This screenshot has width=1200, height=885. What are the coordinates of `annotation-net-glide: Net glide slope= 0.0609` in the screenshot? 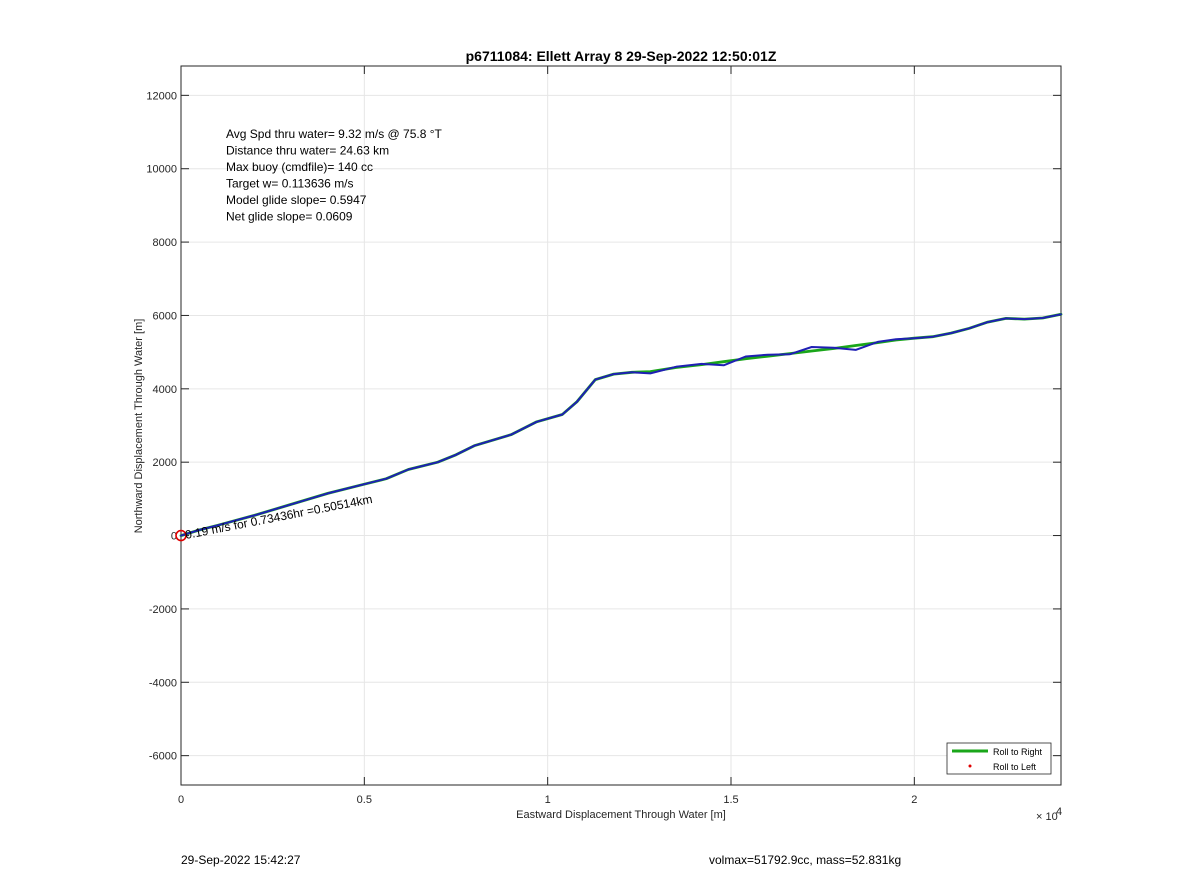 It's located at (289, 217).